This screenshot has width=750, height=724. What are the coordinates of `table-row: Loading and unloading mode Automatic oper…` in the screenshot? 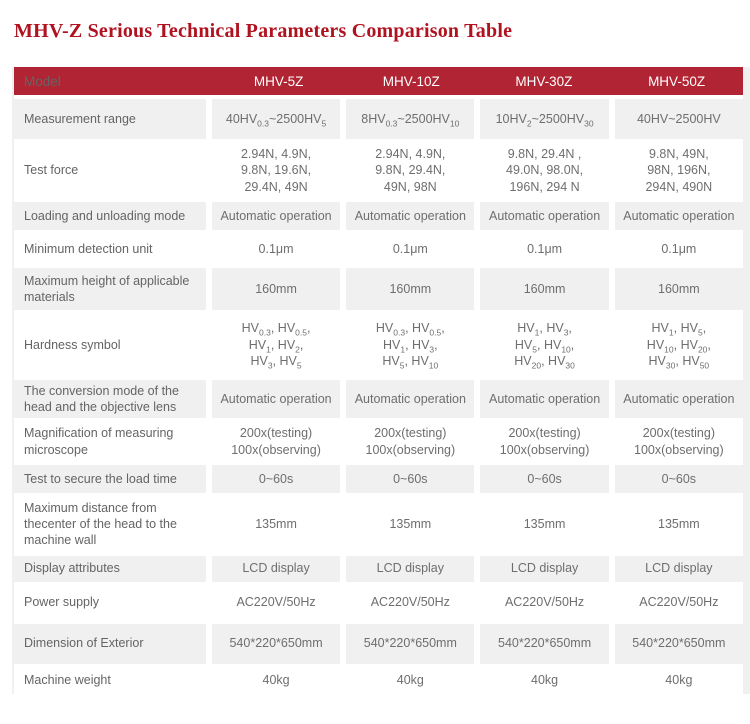 It's located at (378, 215).